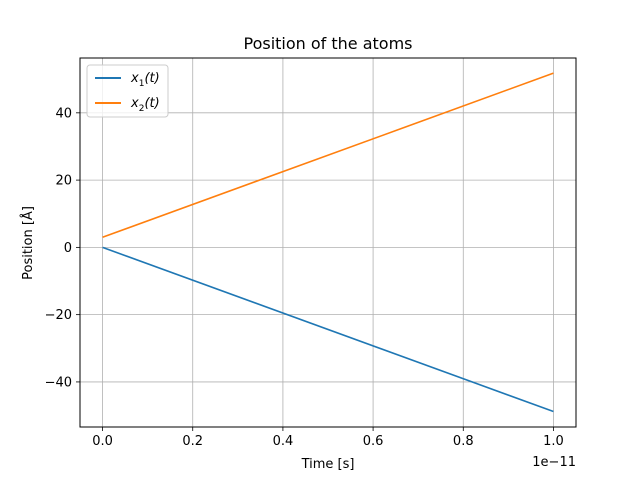  I want to click on legend-label-x1: x1(t), so click(145, 80).